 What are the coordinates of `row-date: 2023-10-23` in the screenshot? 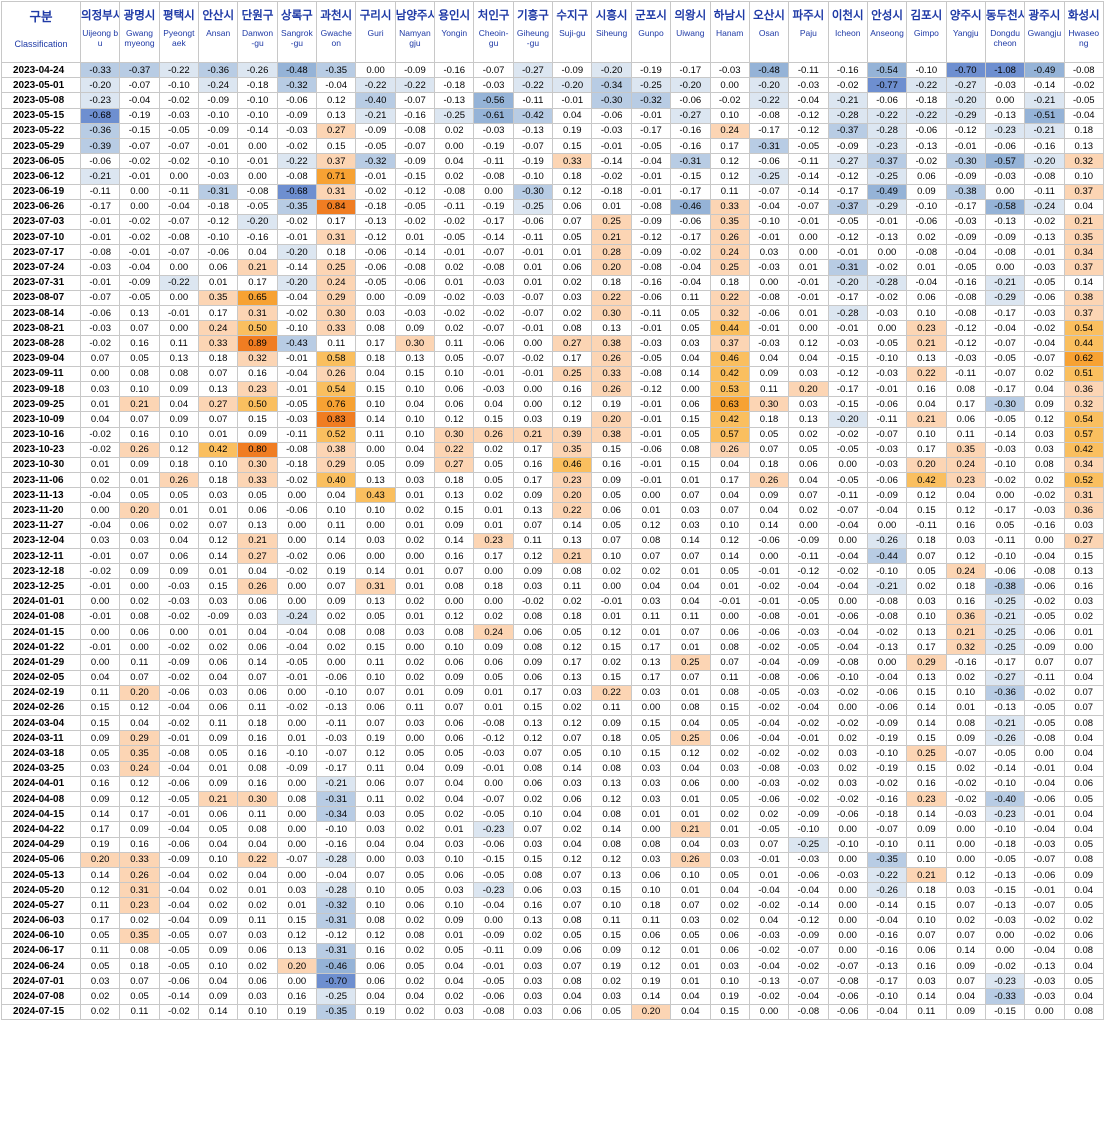 It's located at (41, 449).